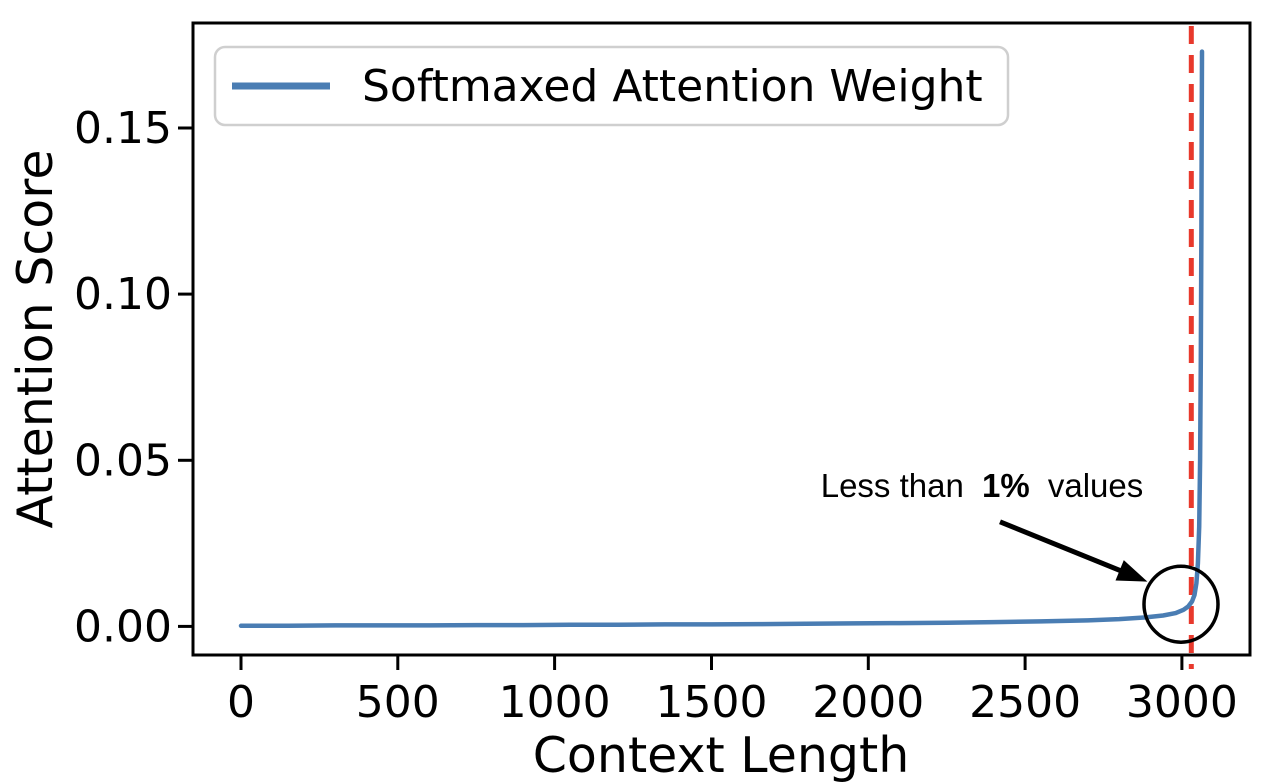 The image size is (1280, 783). Describe the element at coordinates (712, 702) in the screenshot. I see `x-tick-label: 1500` at that location.